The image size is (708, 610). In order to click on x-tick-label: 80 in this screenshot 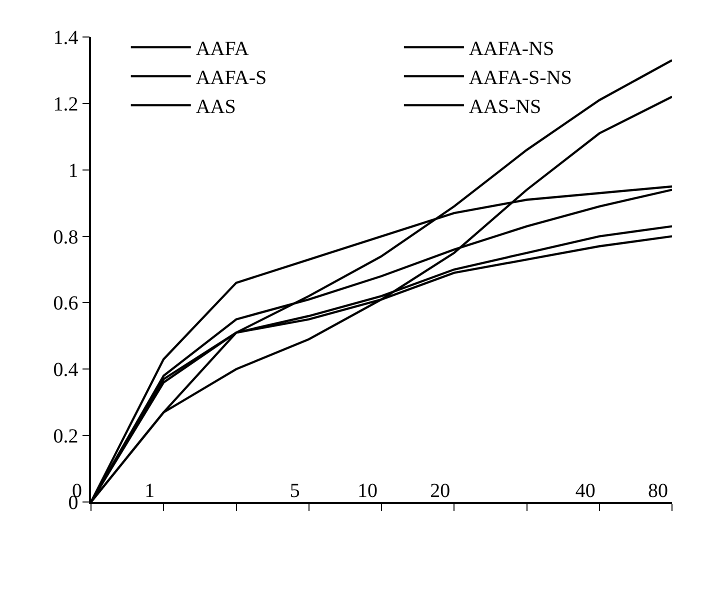, I will do `click(658, 491)`.